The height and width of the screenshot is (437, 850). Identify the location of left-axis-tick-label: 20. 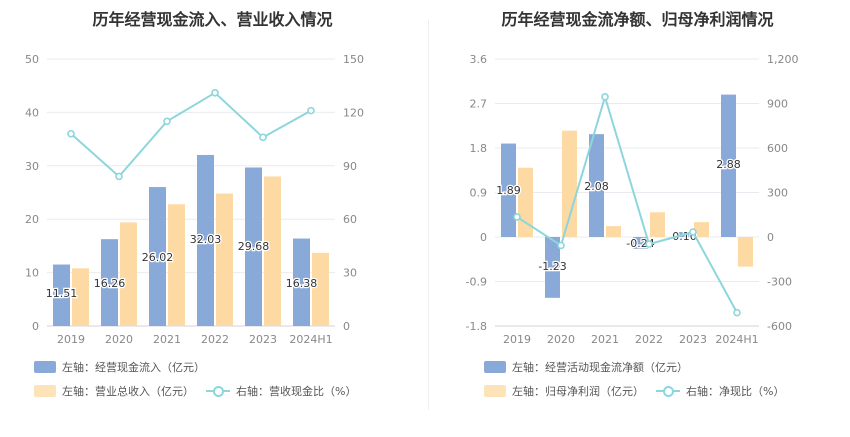
(32, 219).